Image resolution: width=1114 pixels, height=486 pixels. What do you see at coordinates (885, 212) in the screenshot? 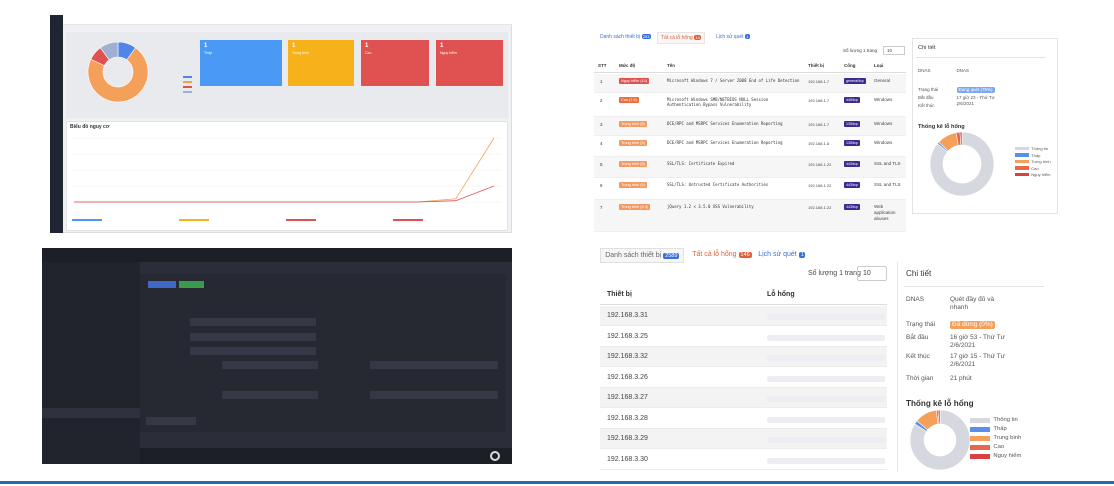
I see `vuln-type: Web application abuses` at bounding box center [885, 212].